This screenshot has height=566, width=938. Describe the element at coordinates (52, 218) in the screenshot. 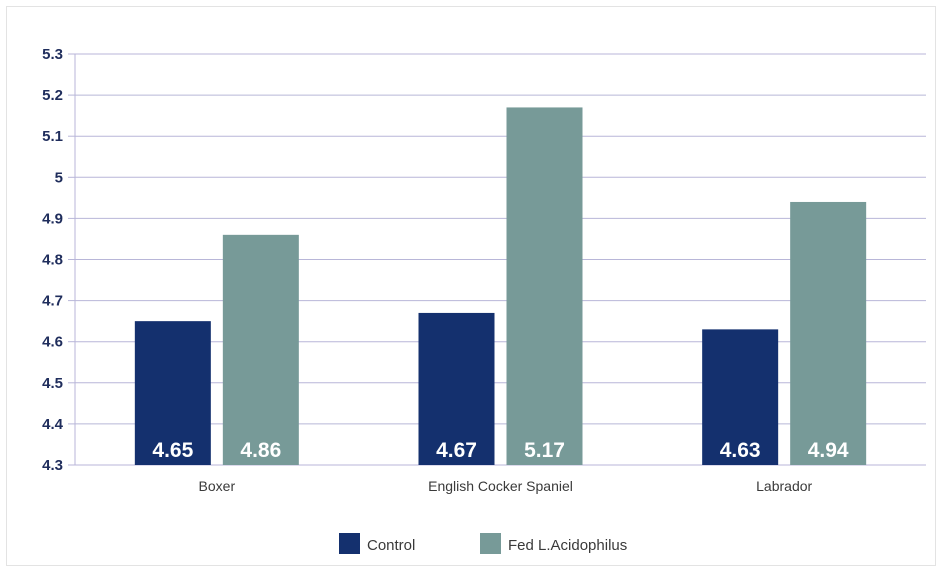

I see `y-tick-label: 4.9` at that location.